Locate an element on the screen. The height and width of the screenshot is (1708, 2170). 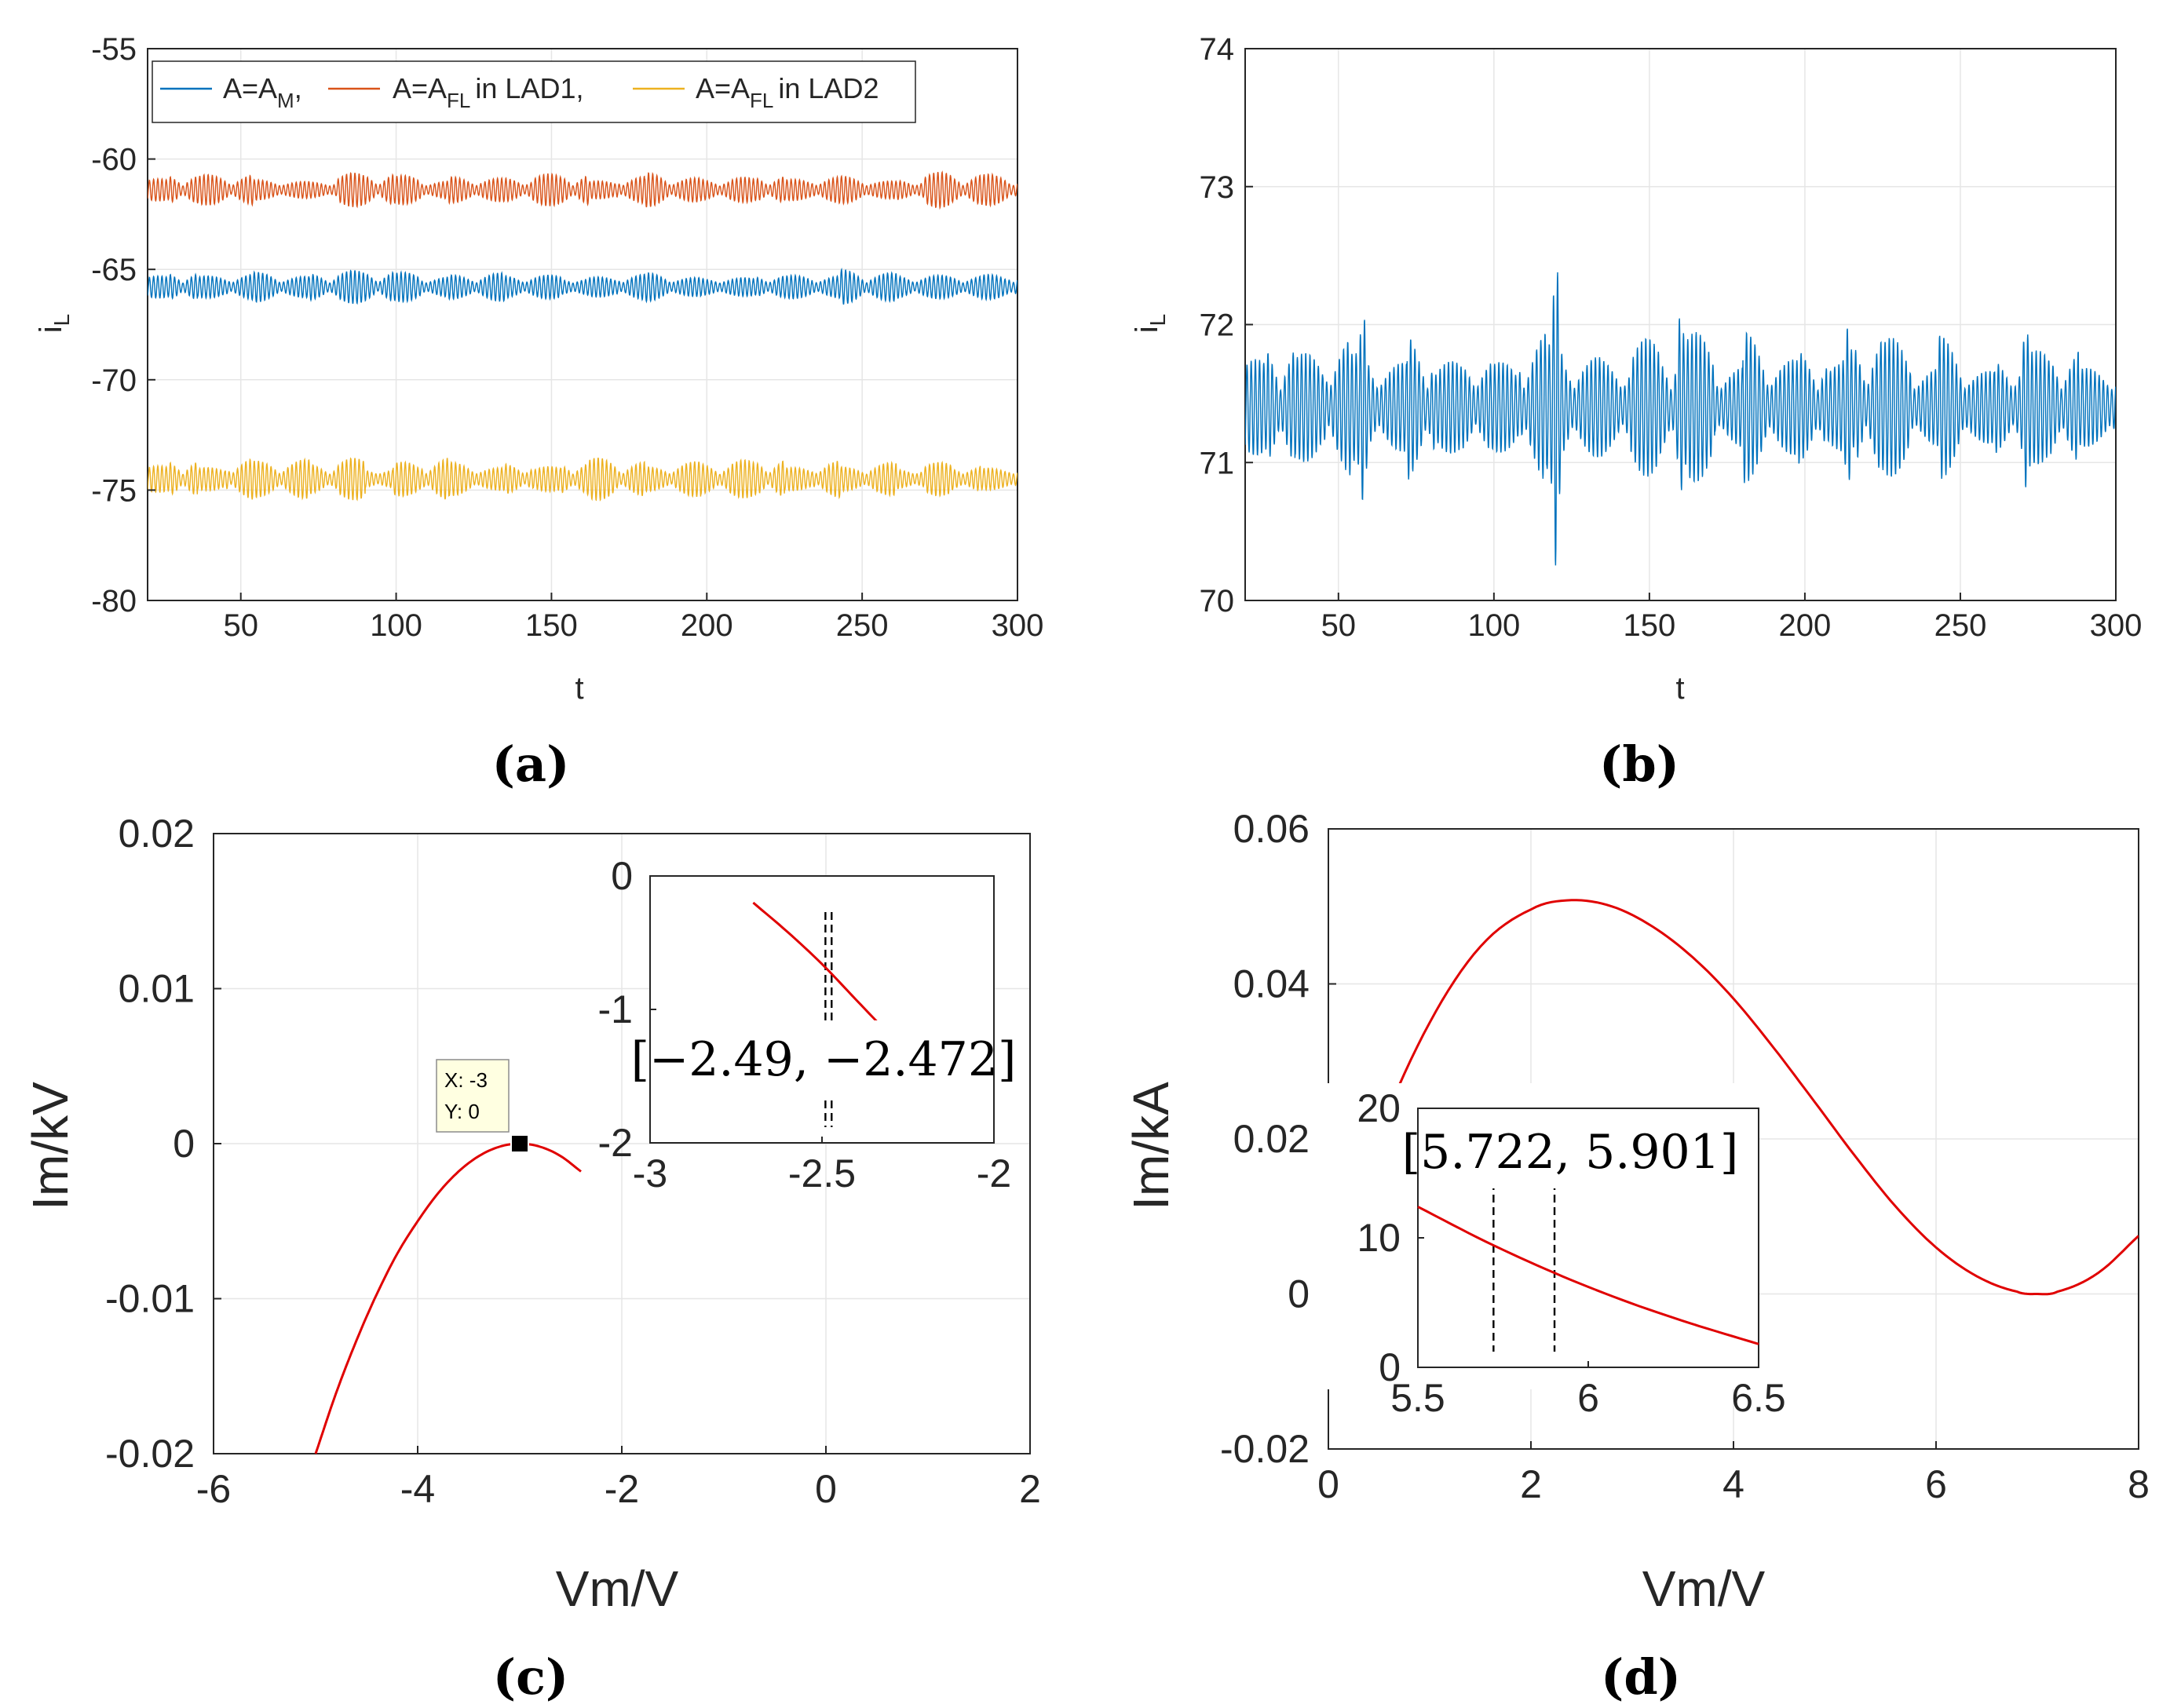
inset-d-interval-label: [5.722, 5.901] is located at coordinates (1570, 1152).